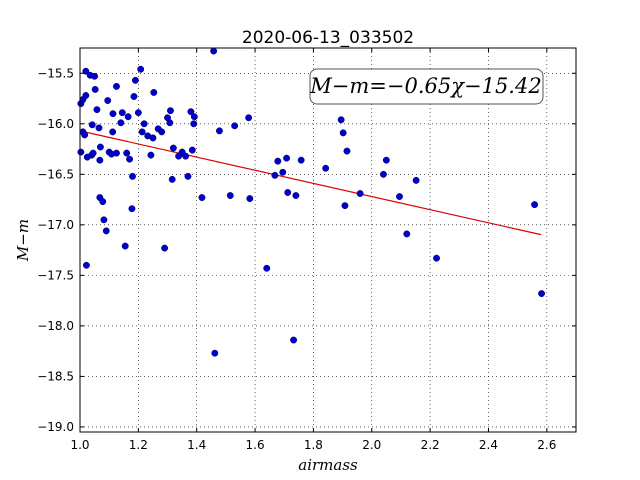  I want to click on x-tick-label: 2.2, so click(430, 445).